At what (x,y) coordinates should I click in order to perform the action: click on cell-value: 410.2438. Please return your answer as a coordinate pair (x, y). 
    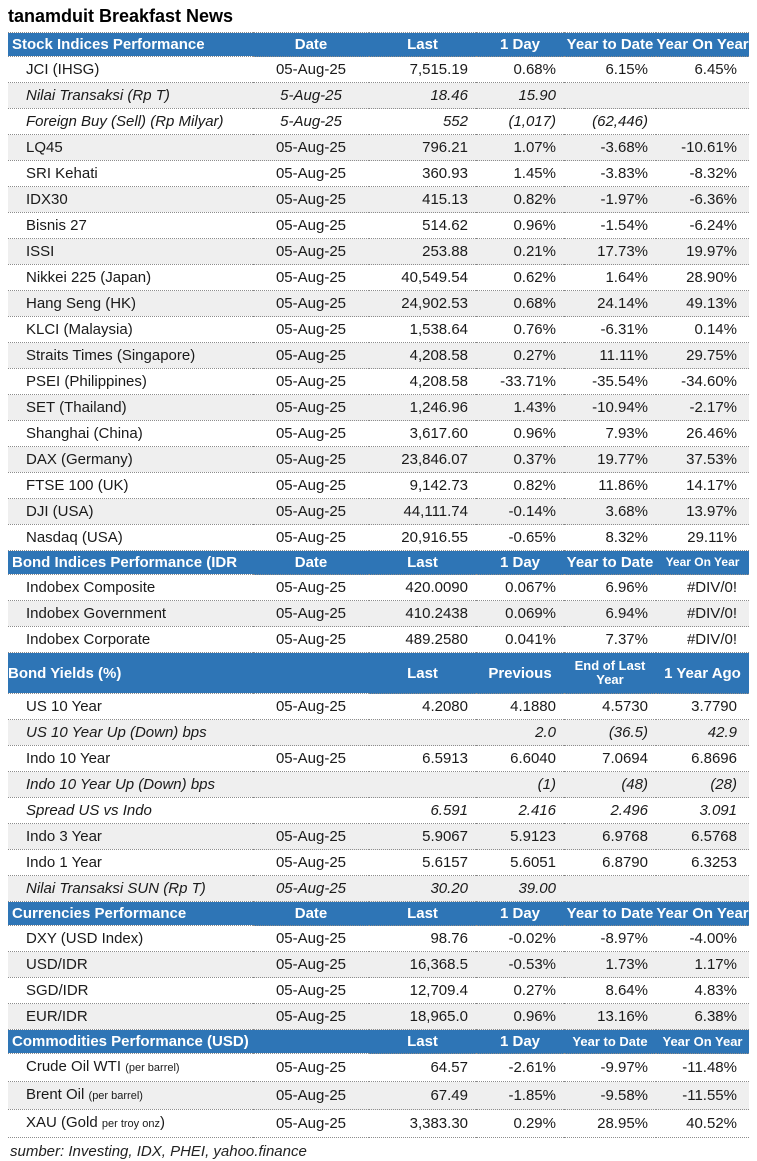
    Looking at the image, I should click on (436, 613).